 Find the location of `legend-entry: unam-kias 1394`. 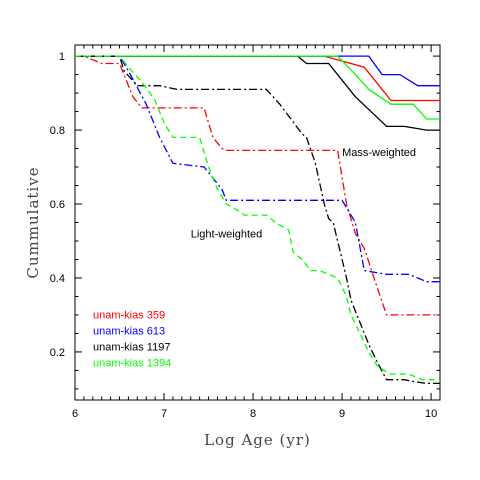

legend-entry: unam-kias 1394 is located at coordinates (132, 364).